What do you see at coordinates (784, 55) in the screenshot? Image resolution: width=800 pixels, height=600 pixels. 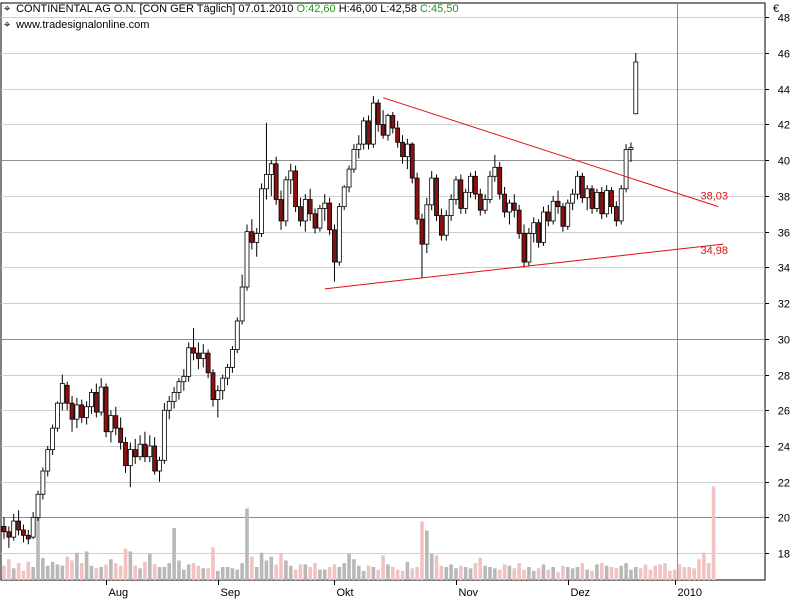 I see `y-tick-label: 46` at bounding box center [784, 55].